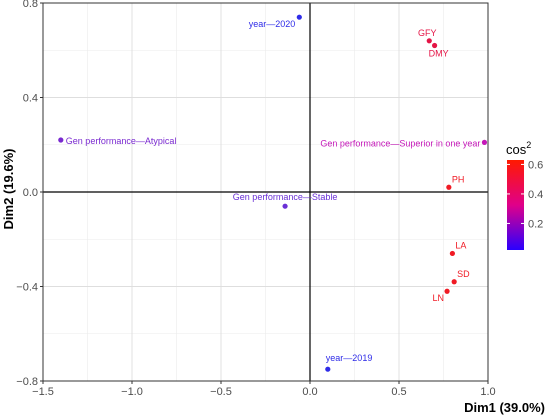 The width and height of the screenshot is (550, 419). I want to click on point-label: SD, so click(463, 274).